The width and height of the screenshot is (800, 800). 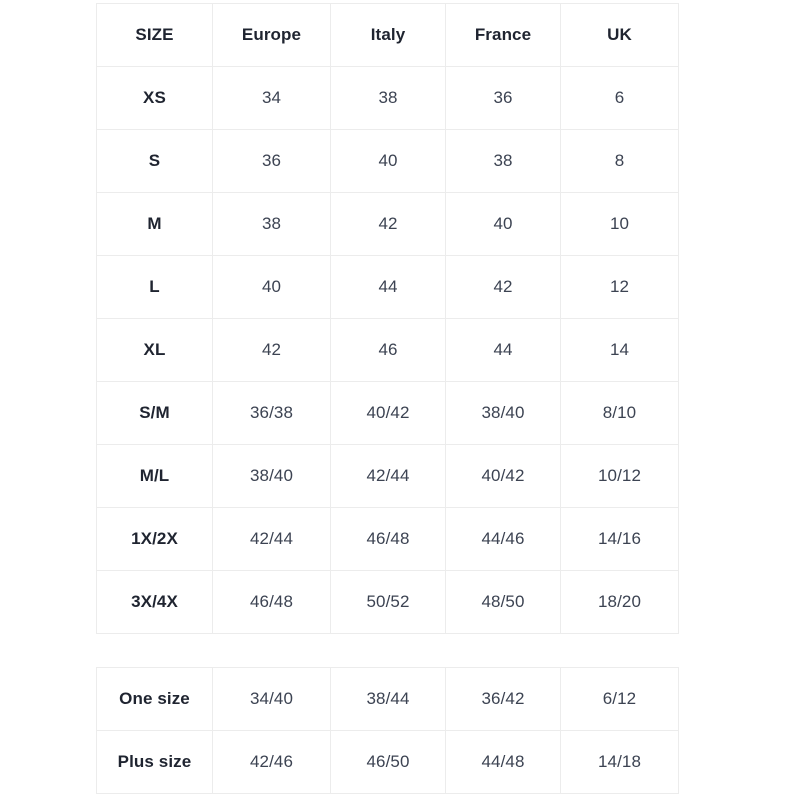 What do you see at coordinates (271, 476) in the screenshot?
I see `cell-m-l-europe: 38/40` at bounding box center [271, 476].